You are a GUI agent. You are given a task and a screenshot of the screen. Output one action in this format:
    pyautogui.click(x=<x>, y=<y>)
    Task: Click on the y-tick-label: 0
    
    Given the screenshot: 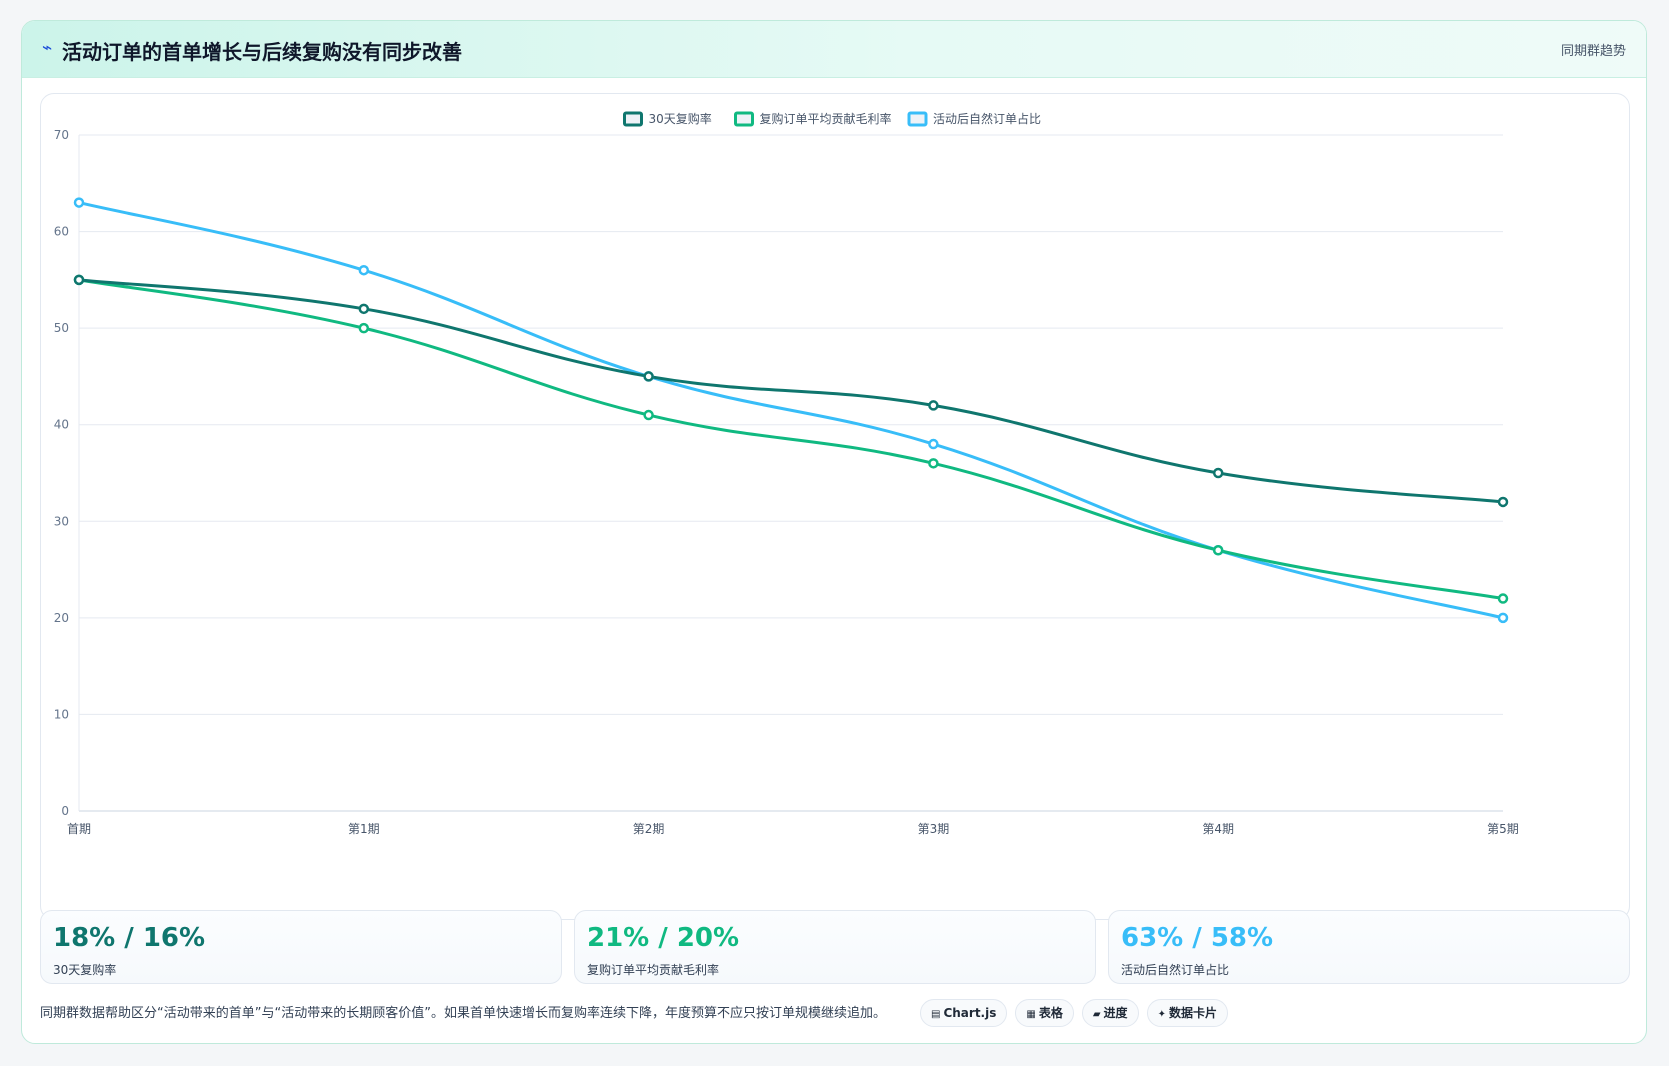 What is the action you would take?
    pyautogui.click(x=65, y=811)
    